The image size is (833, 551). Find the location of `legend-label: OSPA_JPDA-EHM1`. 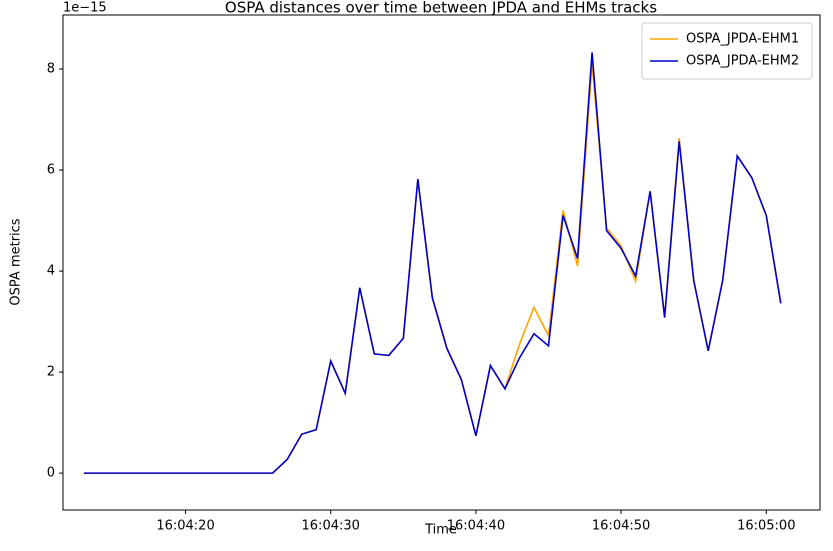

legend-label: OSPA_JPDA-EHM1 is located at coordinates (742, 39).